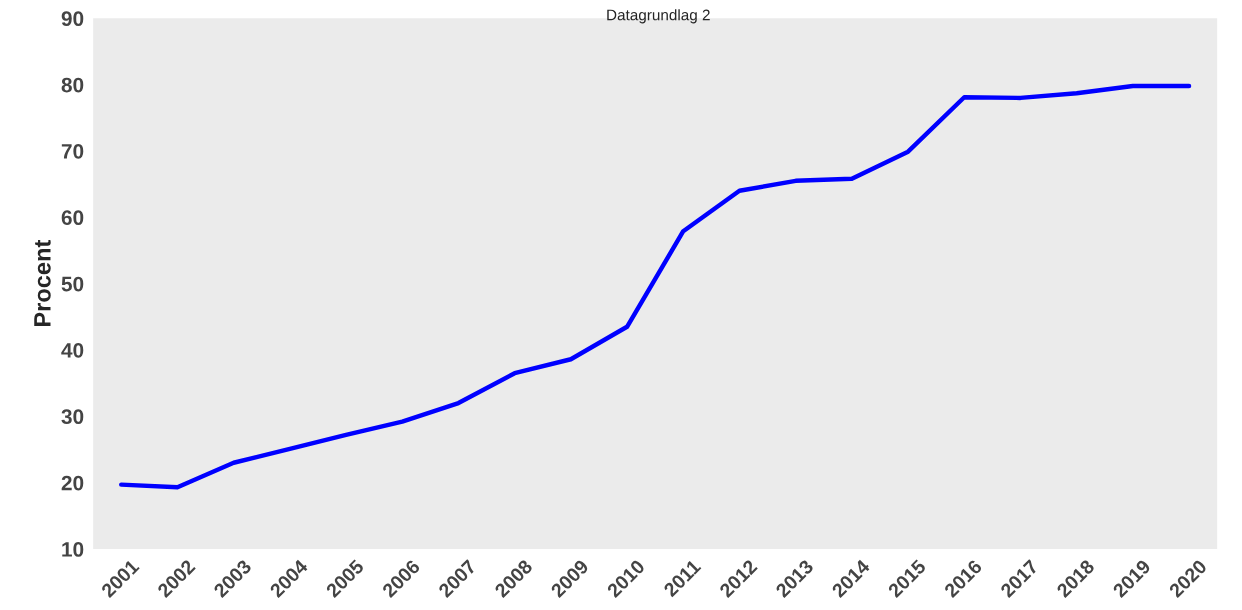 Image resolution: width=1242 pixels, height=610 pixels. What do you see at coordinates (72, 151) in the screenshot?
I see `y-tick-label: 70` at bounding box center [72, 151].